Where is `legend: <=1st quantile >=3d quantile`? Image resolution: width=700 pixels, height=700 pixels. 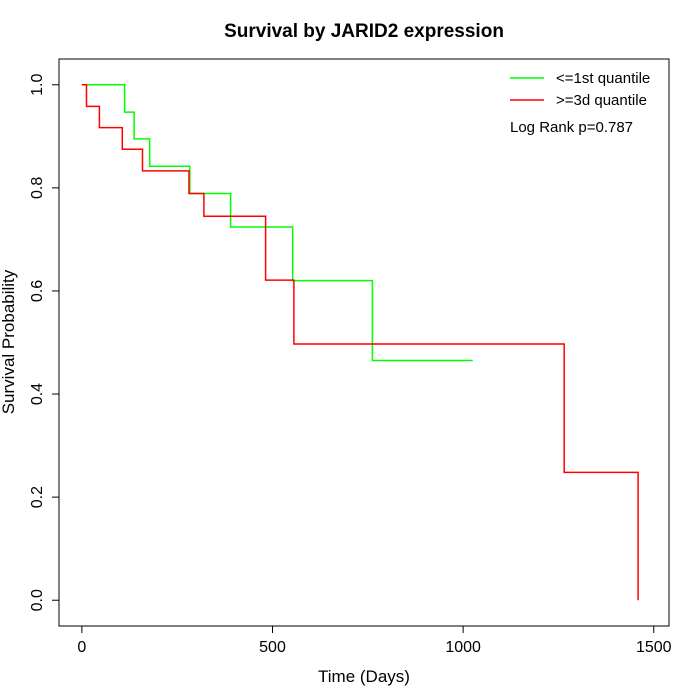
legend: <=1st quantile >=3d quantile is located at coordinates (580, 89).